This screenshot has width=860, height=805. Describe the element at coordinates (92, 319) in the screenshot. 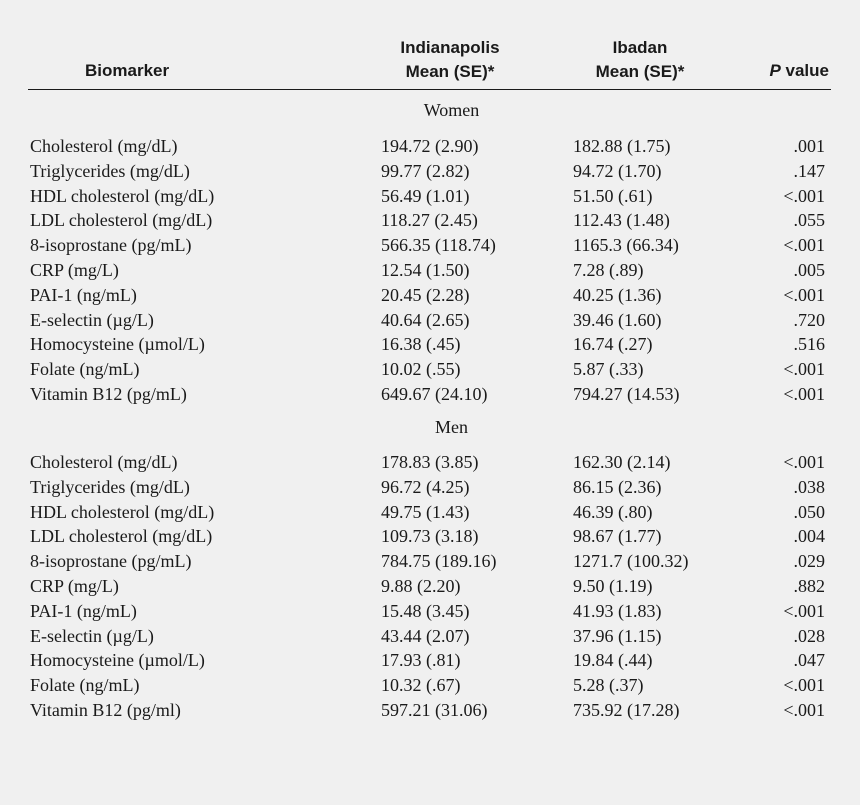

I see `biomarker-cell: E-selectin (µg/L)` at that location.